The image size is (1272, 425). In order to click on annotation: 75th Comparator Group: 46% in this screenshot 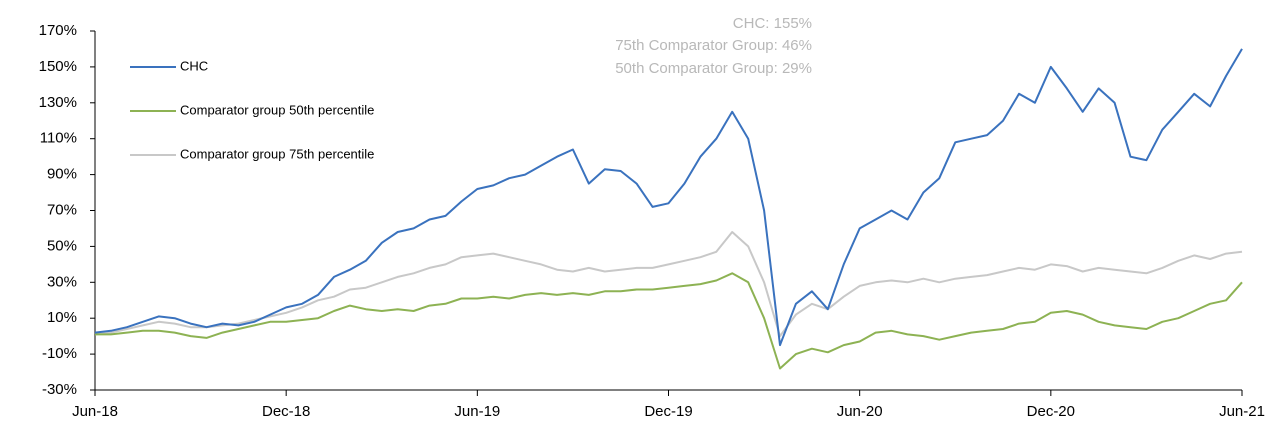, I will do `click(713, 45)`.